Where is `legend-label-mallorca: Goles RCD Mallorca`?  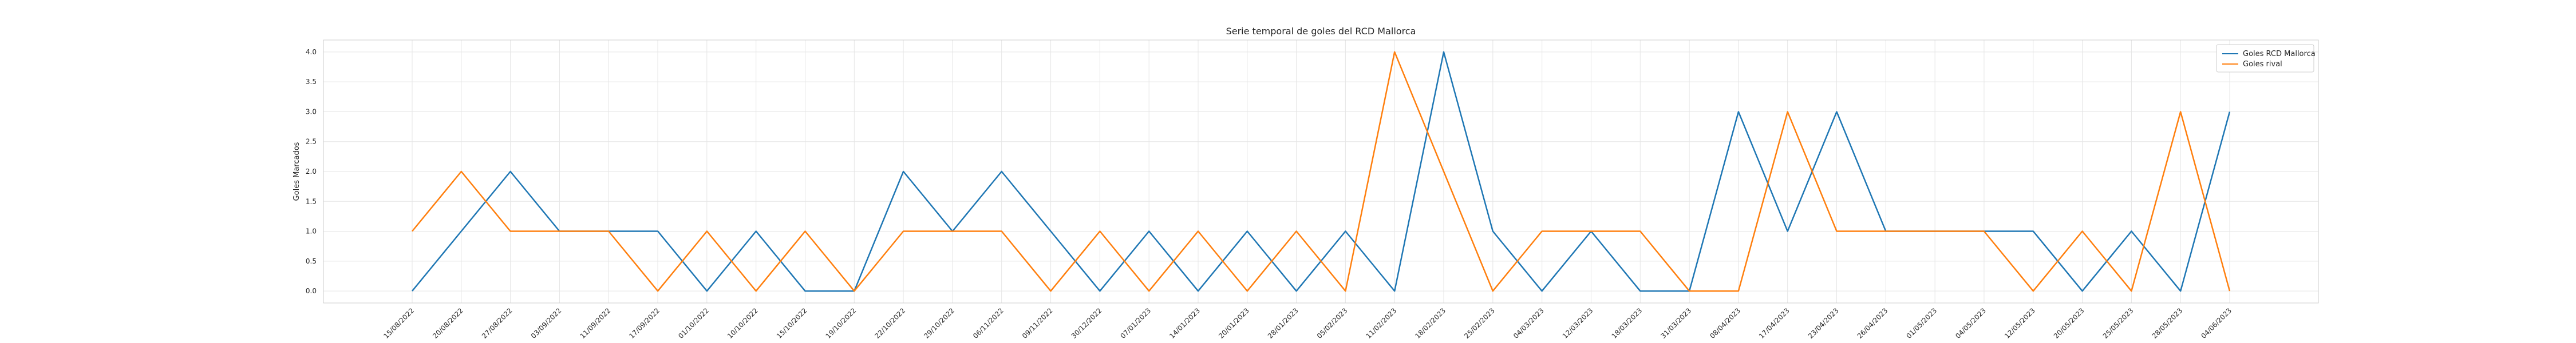
legend-label-mallorca: Goles RCD Mallorca is located at coordinates (2279, 54).